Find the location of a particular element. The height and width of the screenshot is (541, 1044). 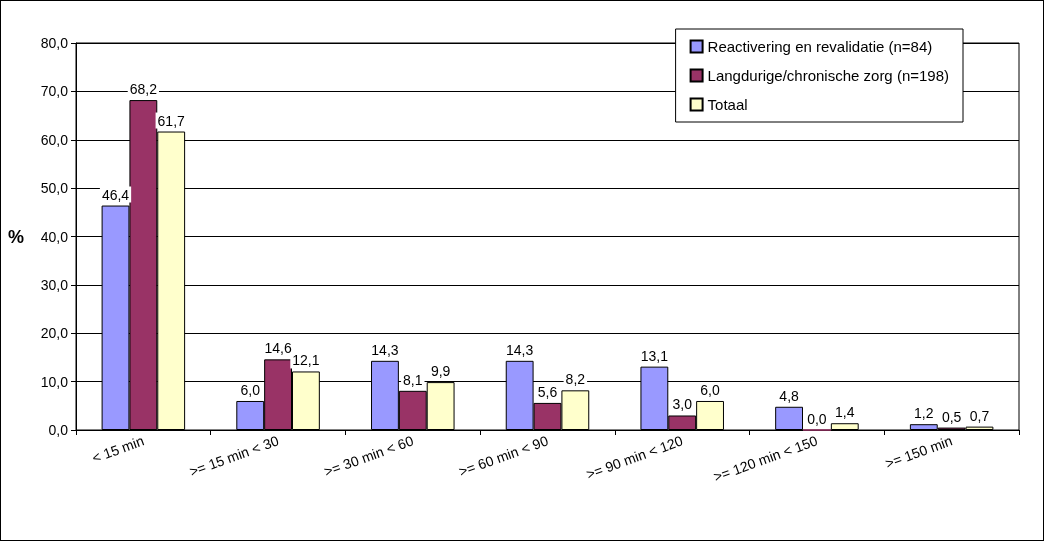

y-axis-title: % is located at coordinates (15, 236).